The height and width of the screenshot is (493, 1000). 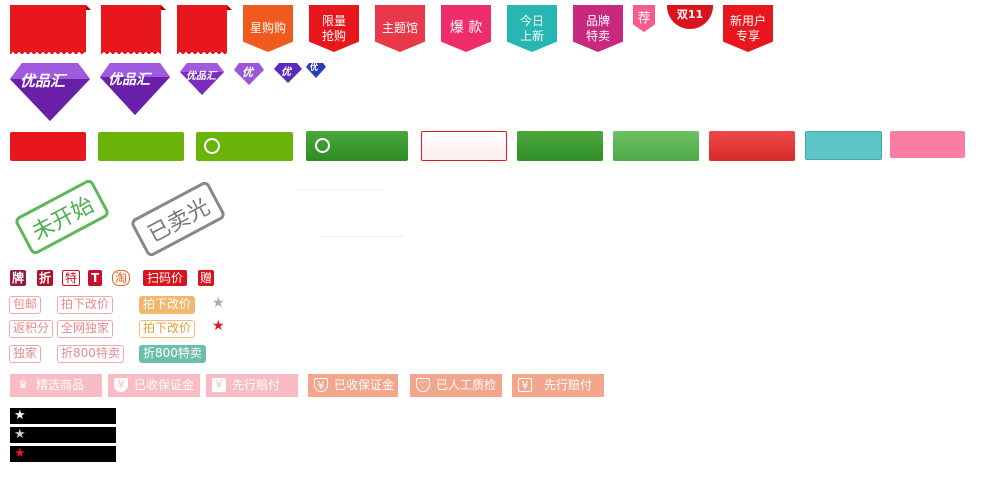 I want to click on scan-price-tag: 扫码价, so click(x=165, y=278).